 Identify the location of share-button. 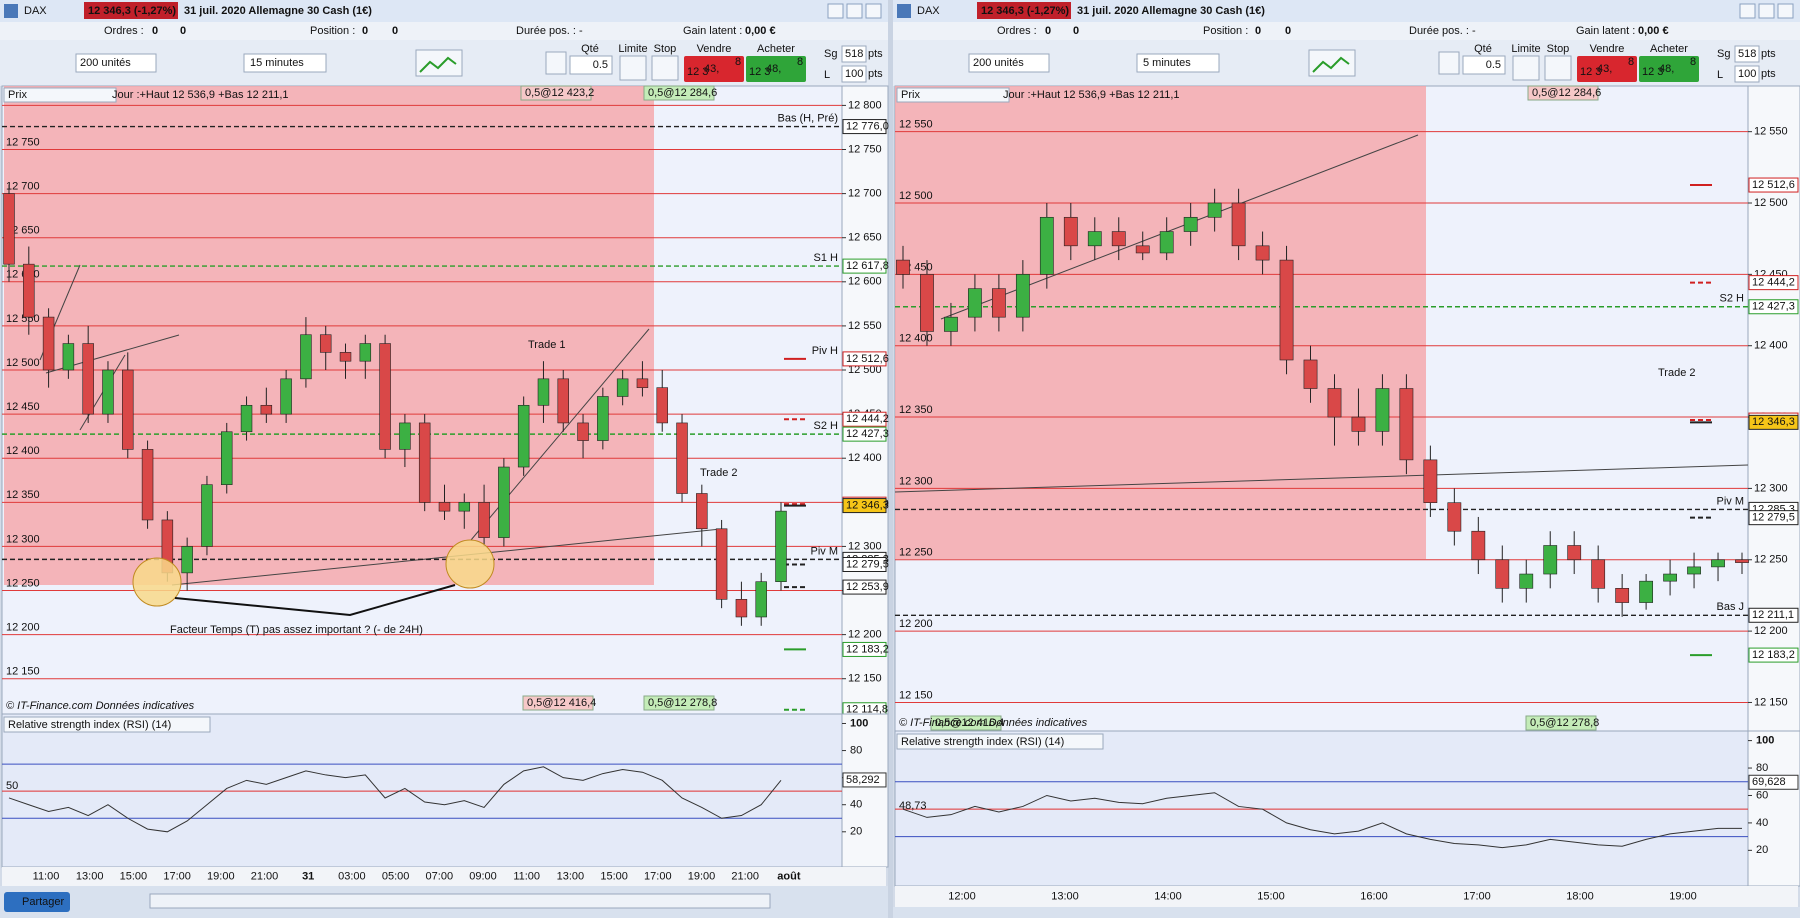
(37, 902).